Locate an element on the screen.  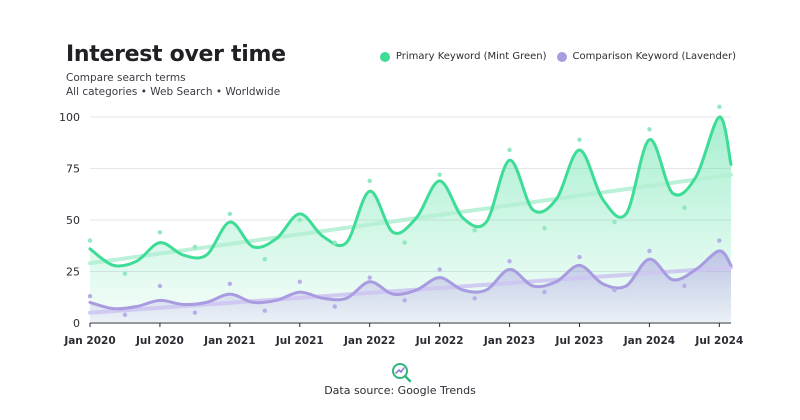
y-tick-label: 25 is located at coordinates (73, 272).